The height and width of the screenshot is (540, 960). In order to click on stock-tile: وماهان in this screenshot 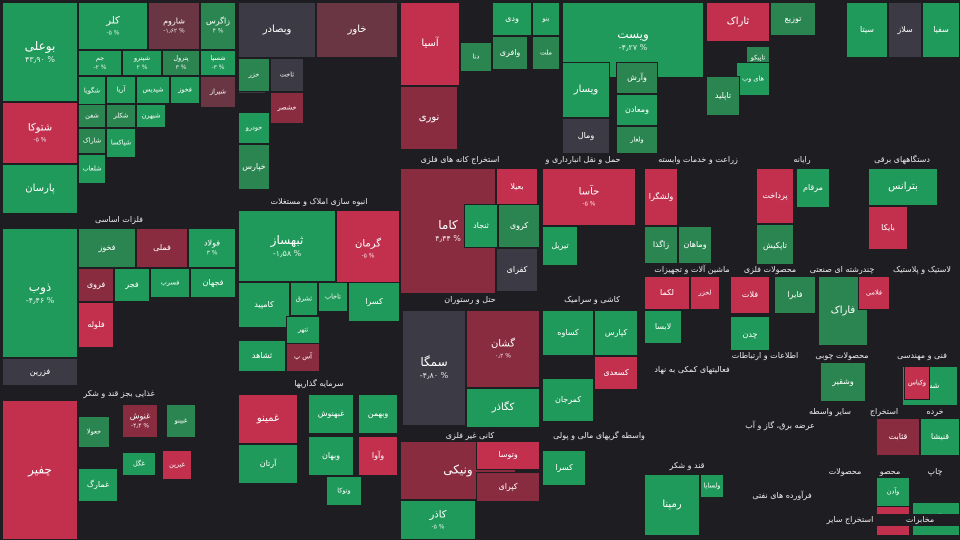, I will do `click(695, 245)`.